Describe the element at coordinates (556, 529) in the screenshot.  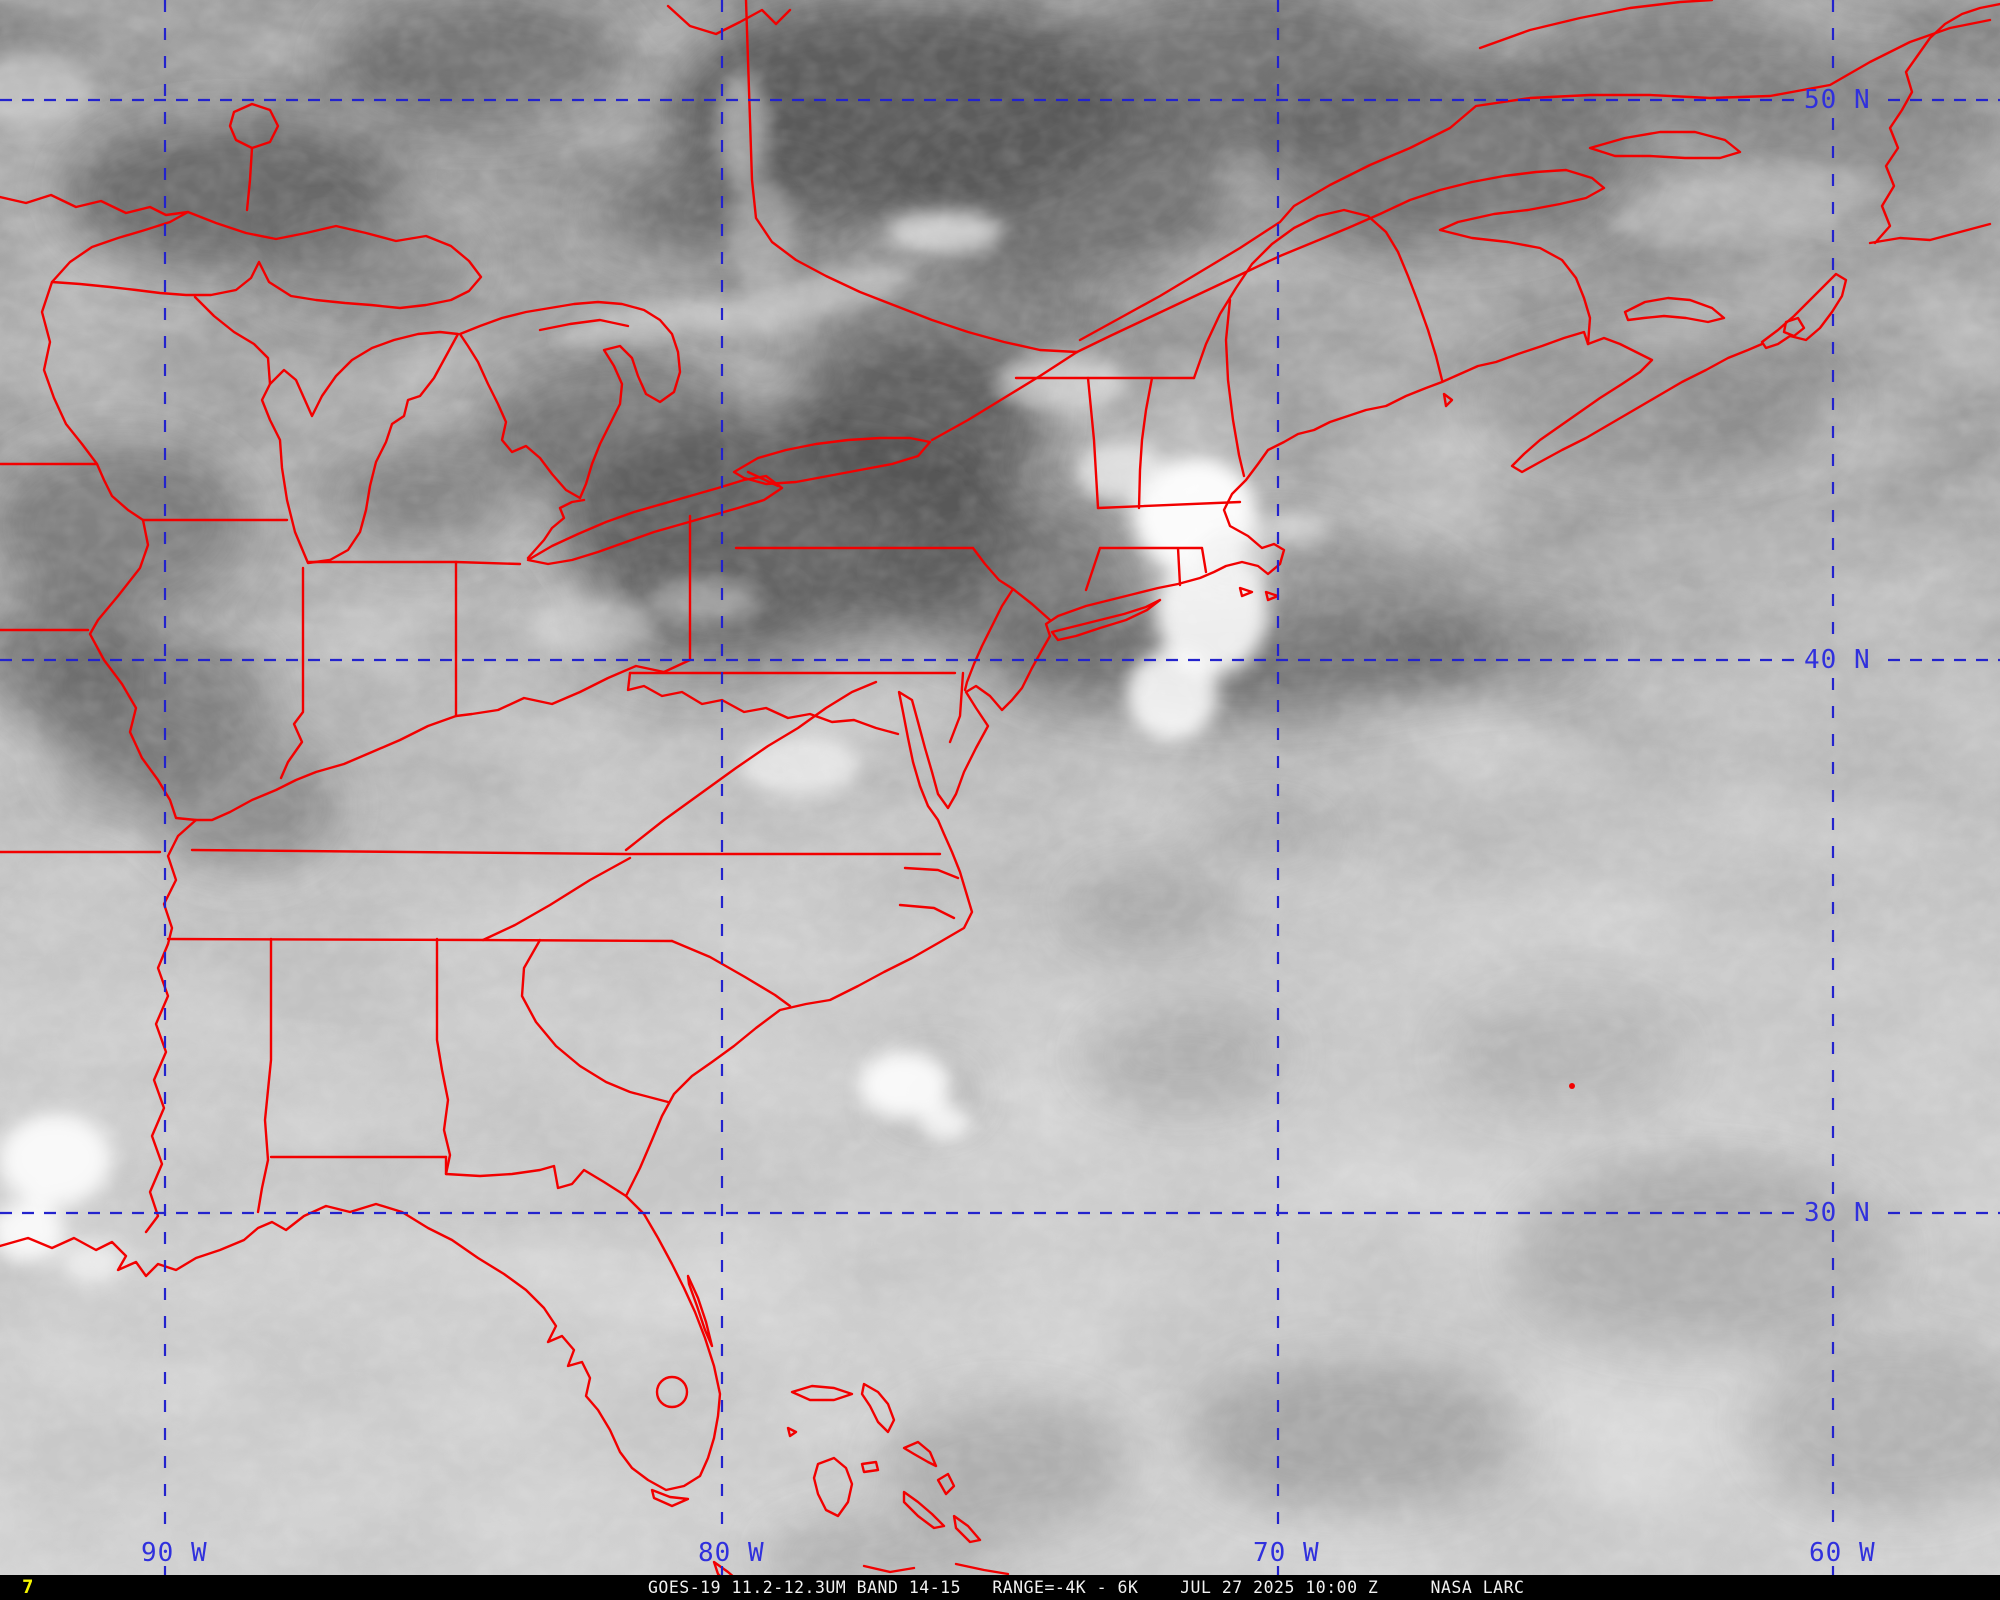
I see `boundary-lake-st-clair` at that location.